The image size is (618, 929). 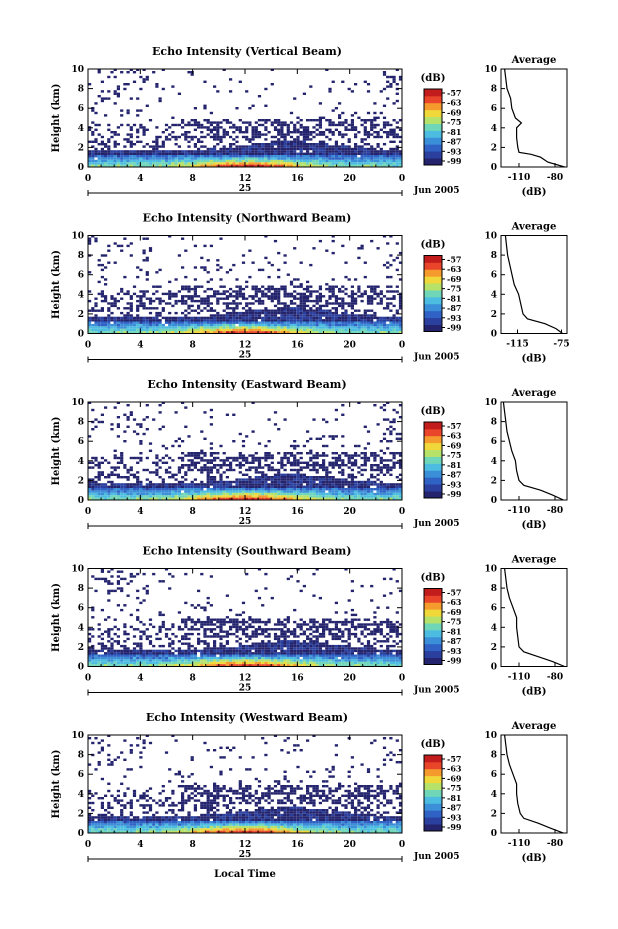 I want to click on colorbar-tick-label: -99, so click(x=454, y=161).